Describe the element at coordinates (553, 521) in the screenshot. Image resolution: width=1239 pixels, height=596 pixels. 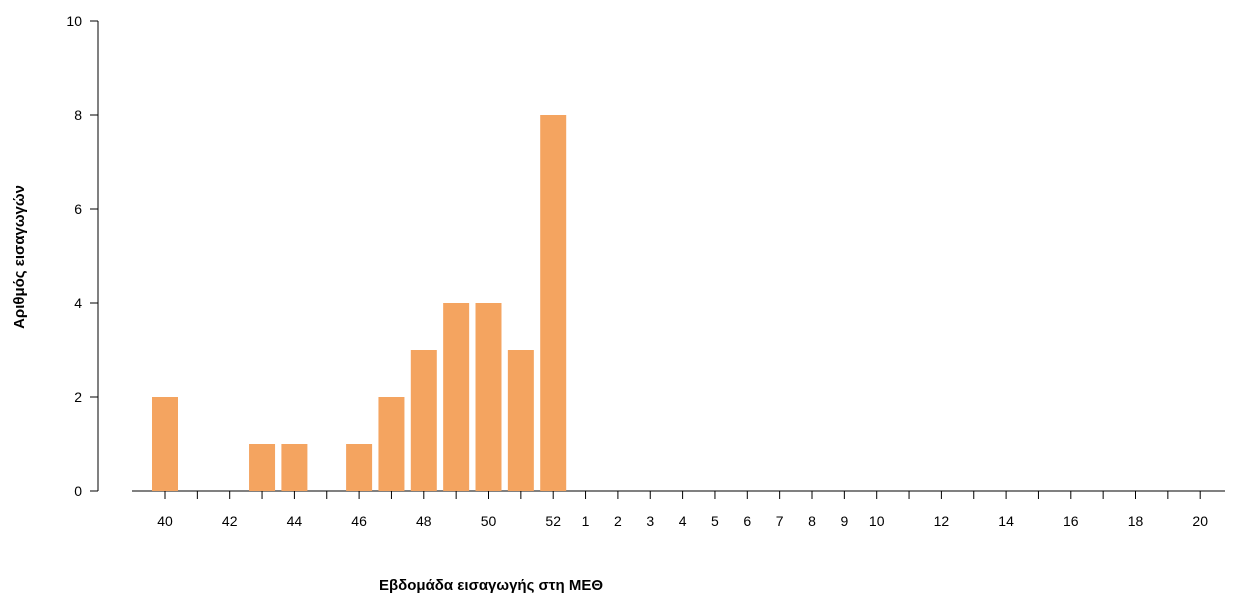
I see `x-tick-label-52: 52` at that location.